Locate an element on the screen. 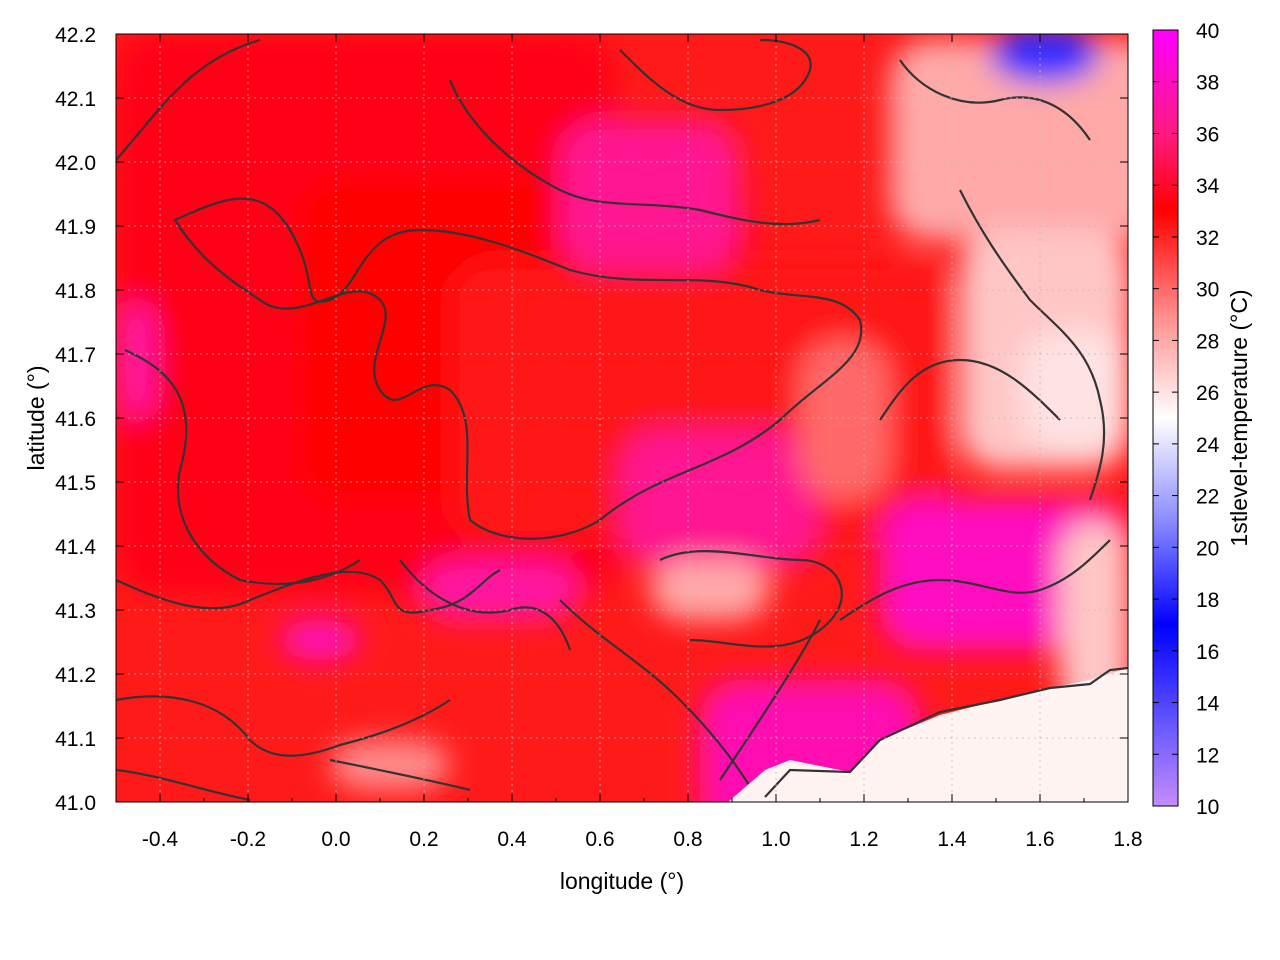 The height and width of the screenshot is (960, 1280). x-tick-label: -0.2 is located at coordinates (248, 839).